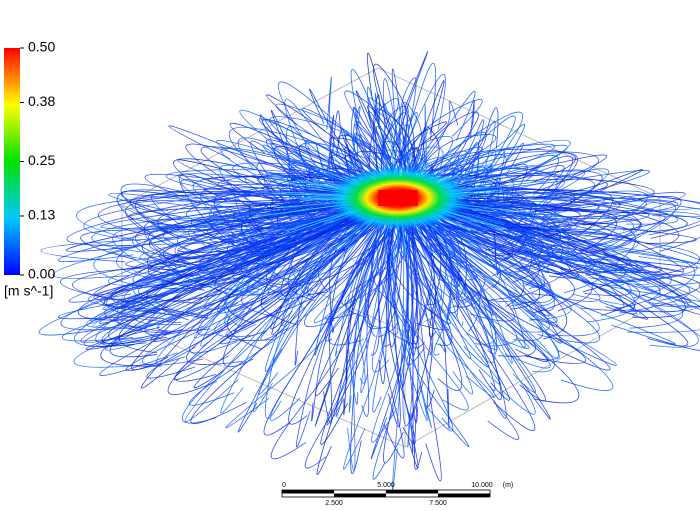 This screenshot has width=700, height=511. I want to click on legend-tick-label: 0.25, so click(41, 160).